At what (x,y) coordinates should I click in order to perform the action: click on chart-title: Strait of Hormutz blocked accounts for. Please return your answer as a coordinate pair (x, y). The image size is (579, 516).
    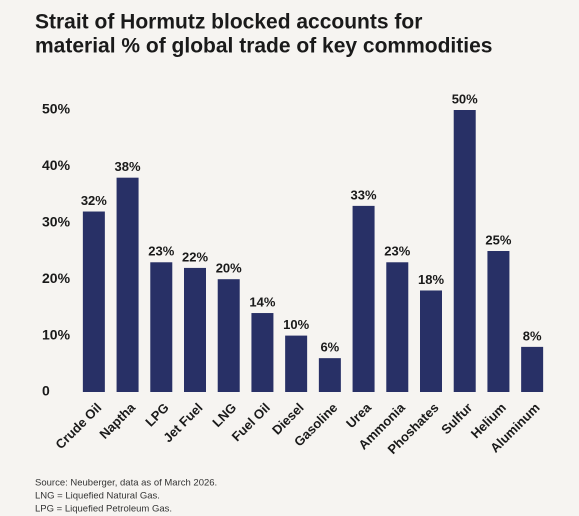
    Looking at the image, I should click on (228, 22).